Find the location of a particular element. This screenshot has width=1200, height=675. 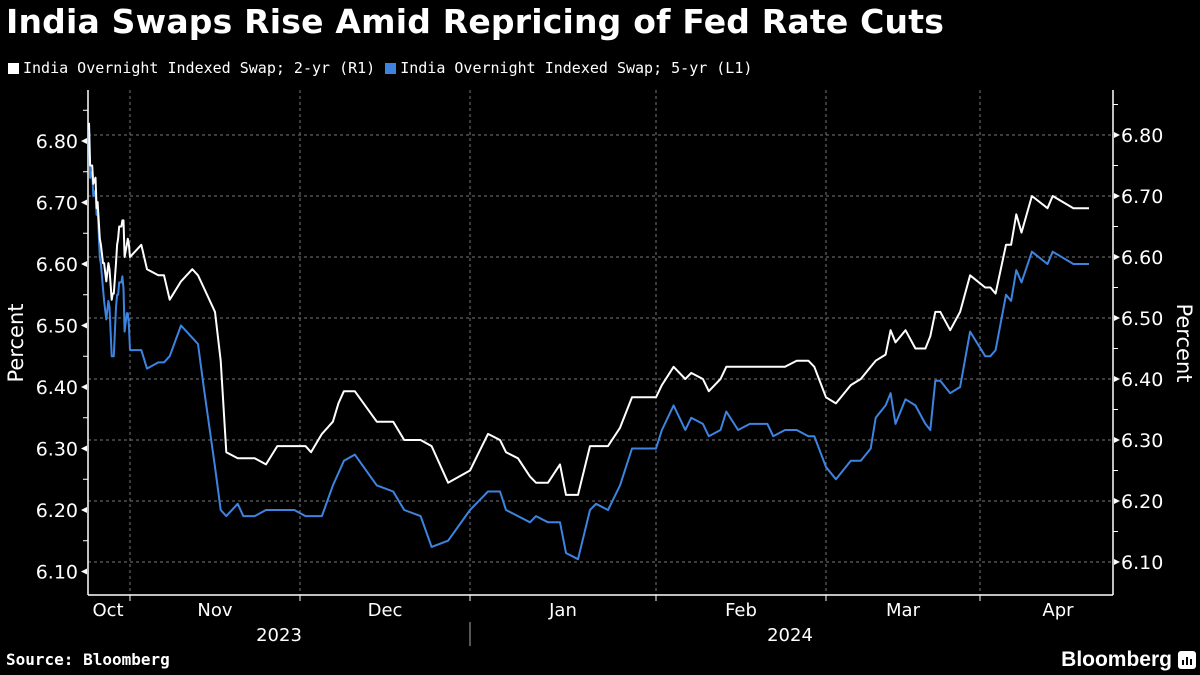

left-tick-label: 6.40 is located at coordinates (57, 388).